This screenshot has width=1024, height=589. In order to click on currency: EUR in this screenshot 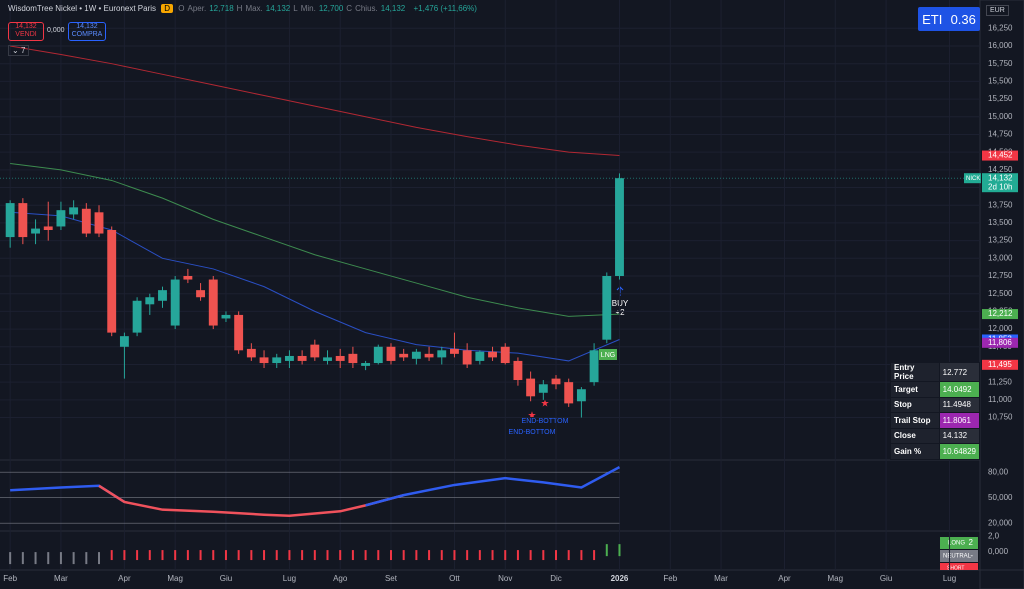, I will do `click(997, 10)`.